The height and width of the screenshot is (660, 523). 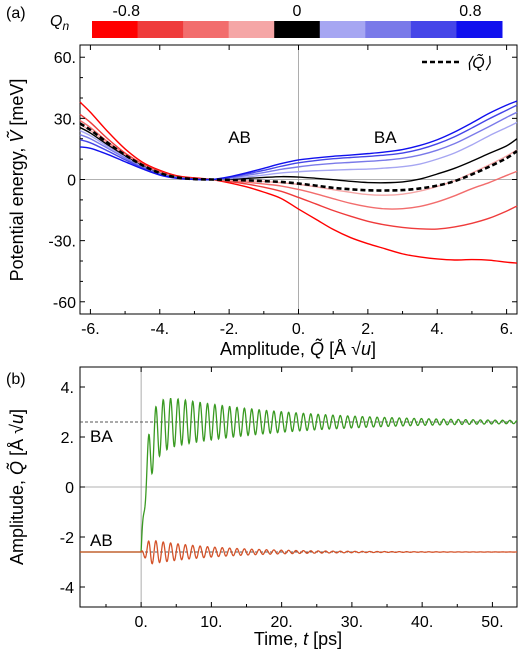 What do you see at coordinates (16, 180) in the screenshot?
I see `panel-a-ylabel: Potential energy, Ṽ [meV]` at bounding box center [16, 180].